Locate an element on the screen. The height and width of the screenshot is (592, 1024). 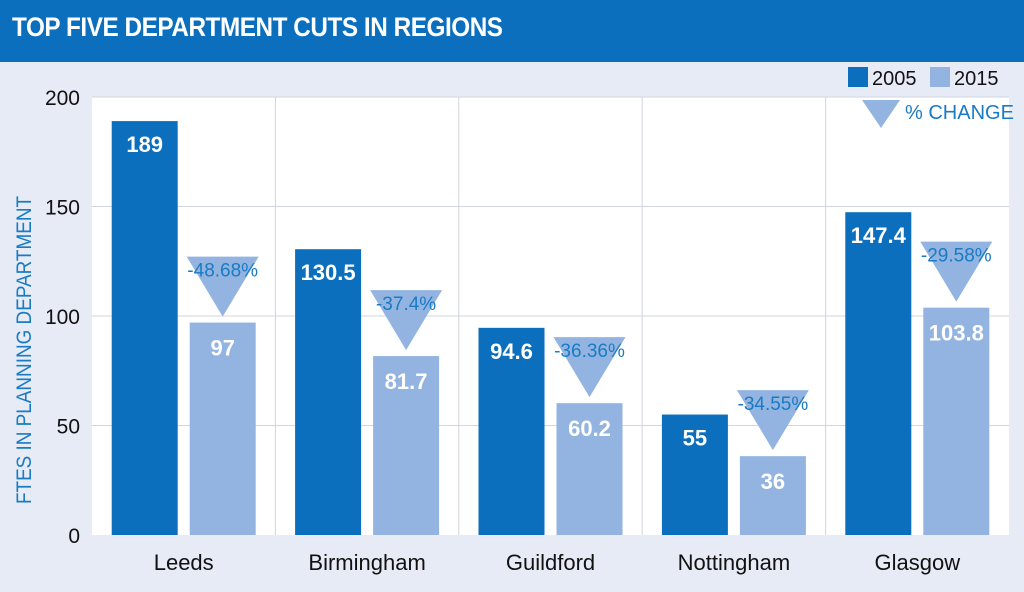
percent-change-label: -34.55% is located at coordinates (773, 404).